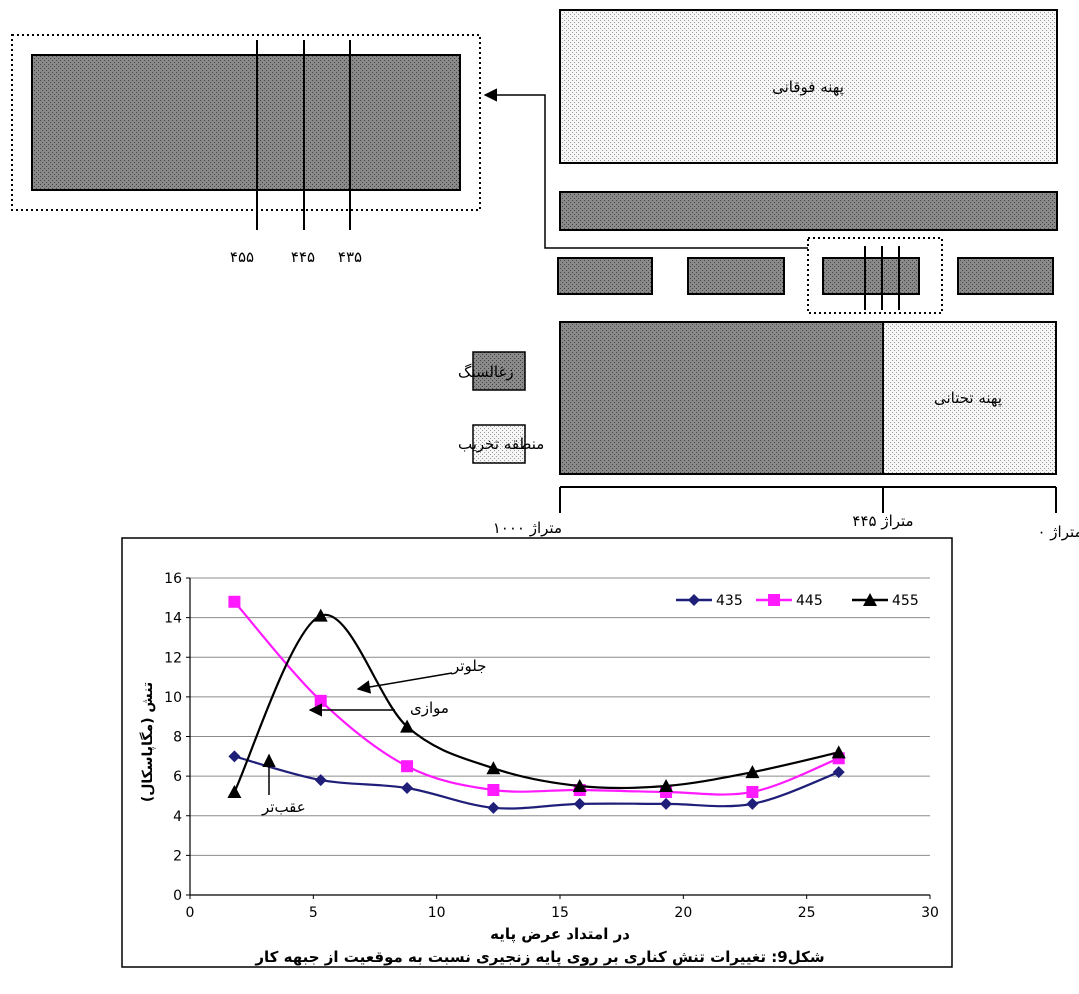  What do you see at coordinates (437, 913) in the screenshot?
I see `x-tick-label: 10` at bounding box center [437, 913].